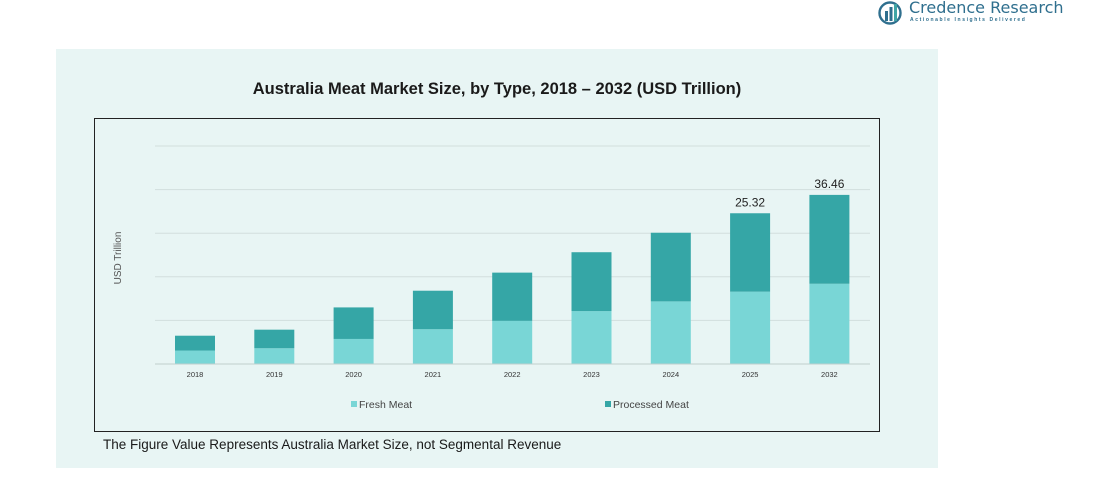  Describe the element at coordinates (670, 374) in the screenshot. I see `x-tick-label: 2024` at that location.